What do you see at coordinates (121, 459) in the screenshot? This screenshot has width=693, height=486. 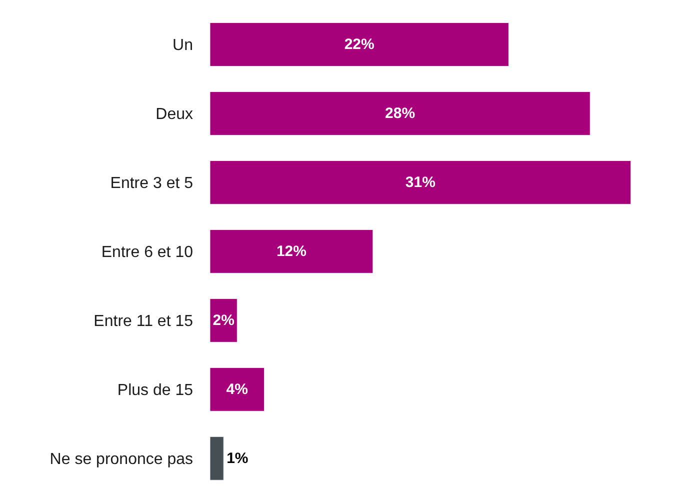 I see `y-tick-label: Ne se prononce pas` at bounding box center [121, 459].